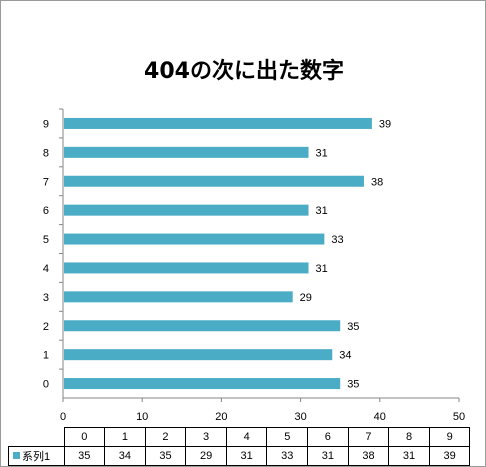 The height and width of the screenshot is (467, 486). Describe the element at coordinates (46, 240) in the screenshot. I see `y-category-label: 5` at that location.